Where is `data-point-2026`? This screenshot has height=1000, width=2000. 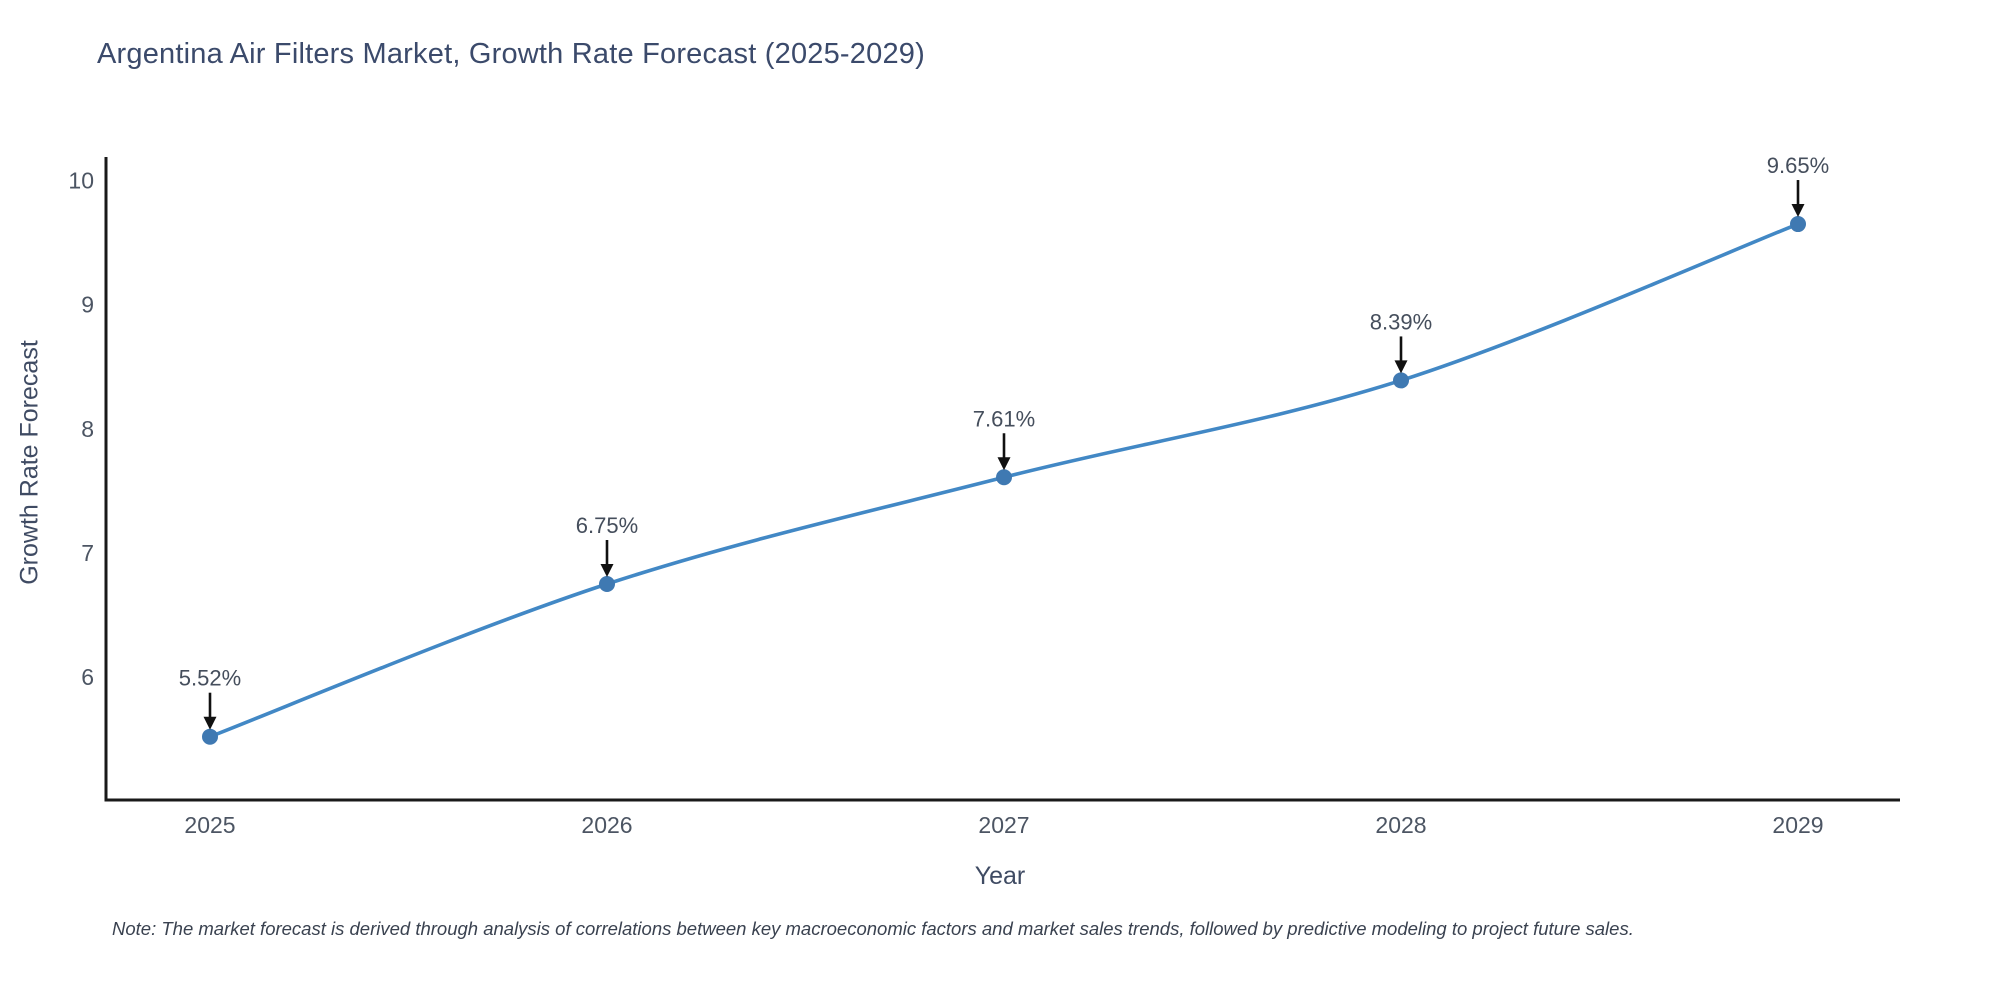
data-point-2026 is located at coordinates (607, 584).